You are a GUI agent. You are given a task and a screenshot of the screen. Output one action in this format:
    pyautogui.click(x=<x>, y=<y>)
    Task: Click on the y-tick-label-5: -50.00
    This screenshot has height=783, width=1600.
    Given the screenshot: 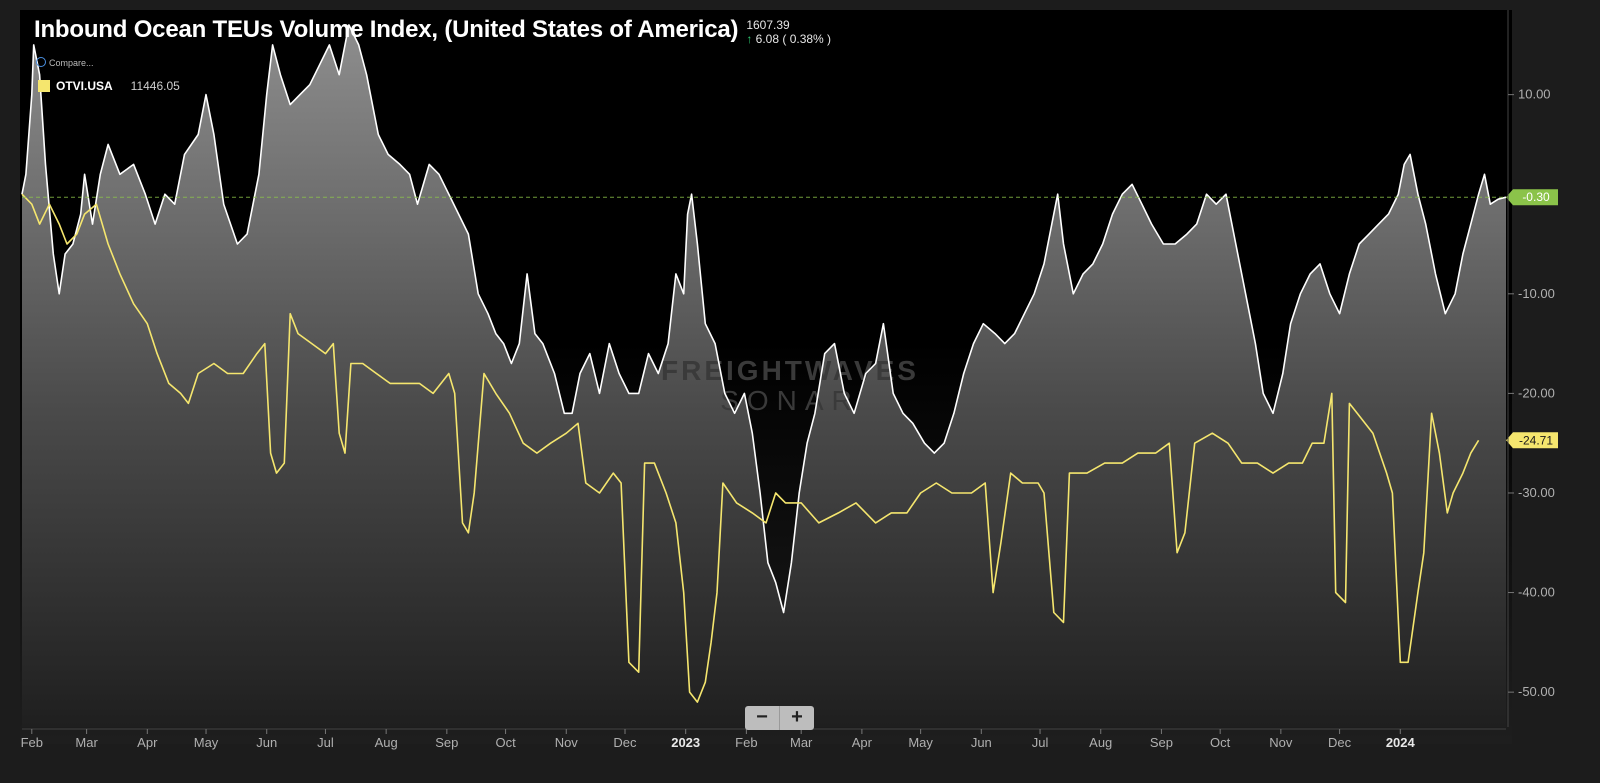 What is the action you would take?
    pyautogui.click(x=1536, y=691)
    